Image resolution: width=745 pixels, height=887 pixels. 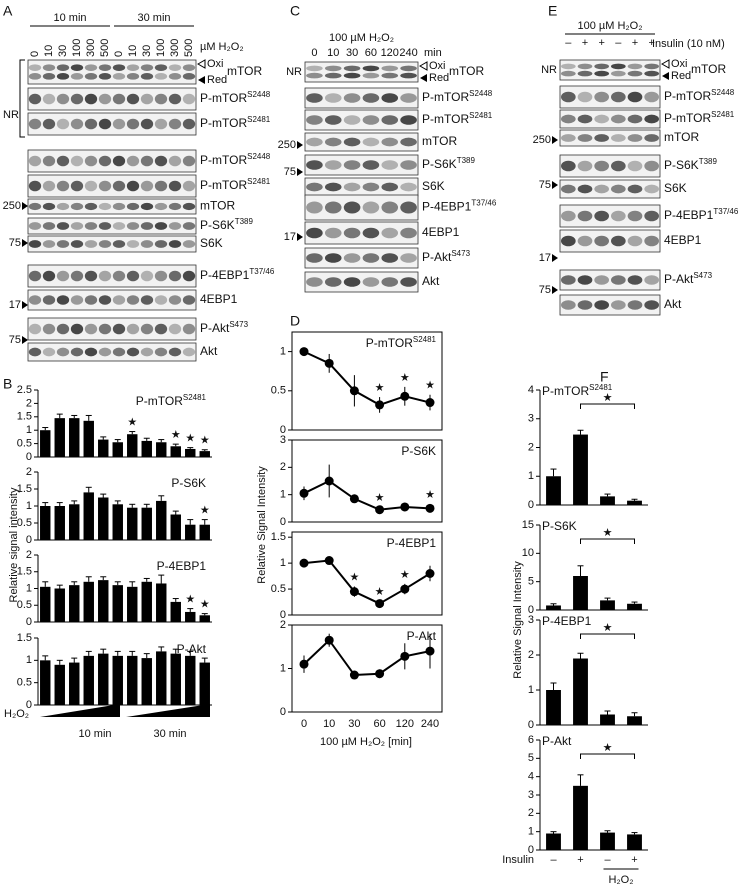 I want to click on y-tick-label: 1.5, so click(x=24, y=572).